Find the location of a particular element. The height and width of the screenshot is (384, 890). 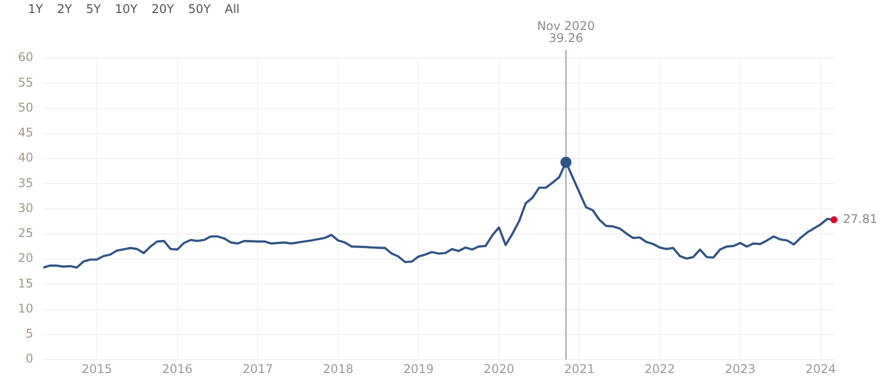

x-tick-label: 2020 is located at coordinates (499, 369).